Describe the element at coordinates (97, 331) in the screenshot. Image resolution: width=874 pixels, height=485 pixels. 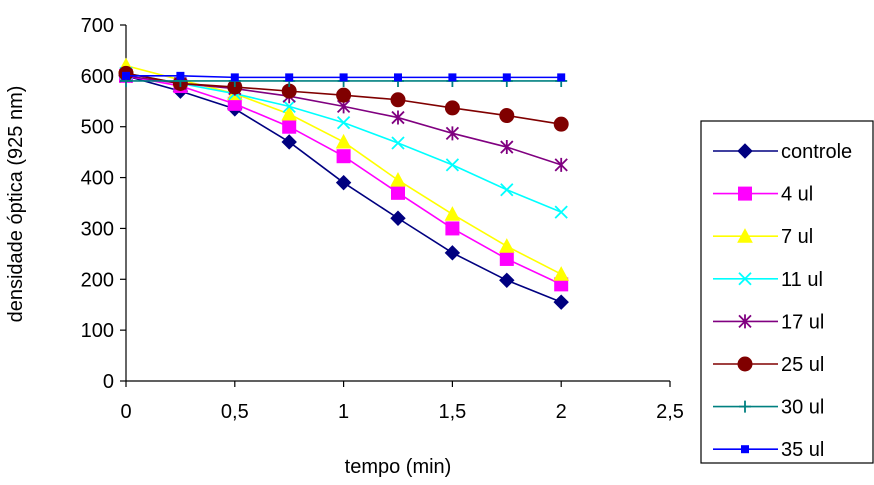
I see `y-tick-label: 100` at that location.